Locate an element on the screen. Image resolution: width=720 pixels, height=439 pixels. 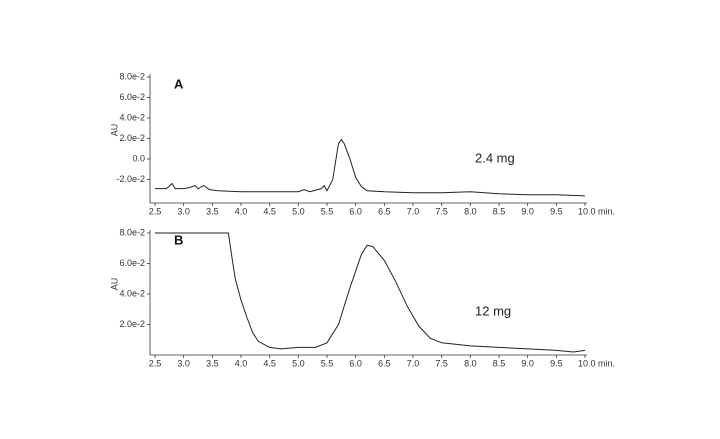
annotation: 12 mg is located at coordinates (493, 311).